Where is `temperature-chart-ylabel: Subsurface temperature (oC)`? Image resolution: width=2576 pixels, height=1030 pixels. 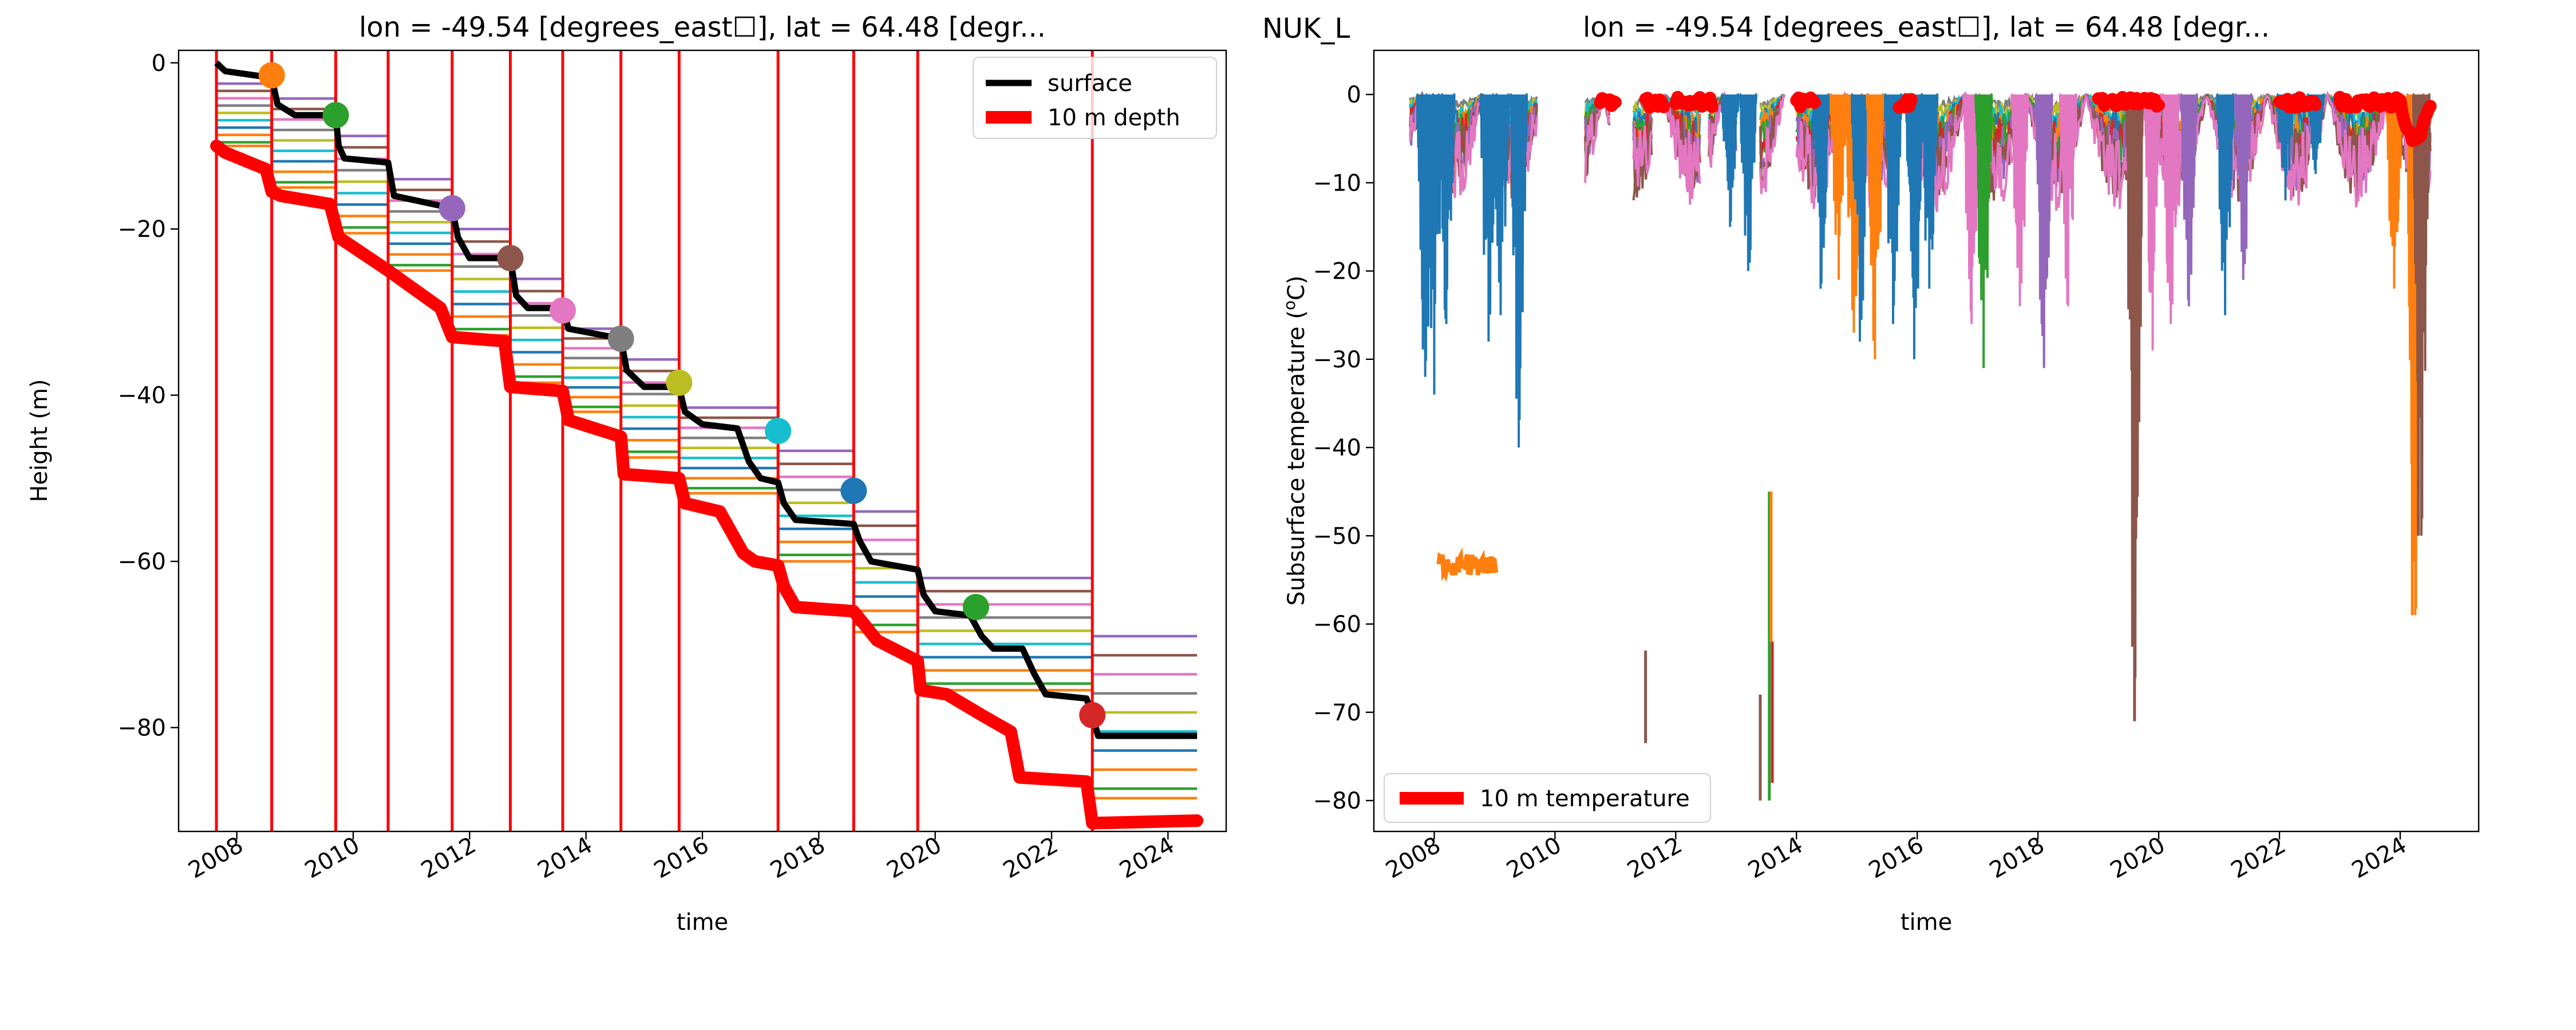 temperature-chart-ylabel: Subsurface temperature (oC) is located at coordinates (1295, 440).